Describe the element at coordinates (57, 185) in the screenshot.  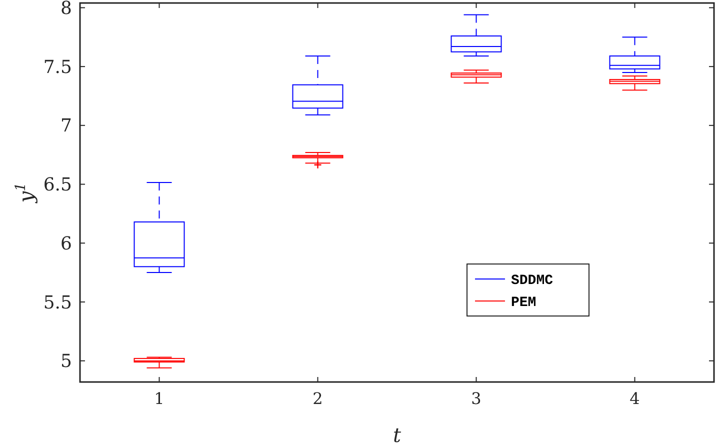
I see `y-tick-label: 6.5` at that location.